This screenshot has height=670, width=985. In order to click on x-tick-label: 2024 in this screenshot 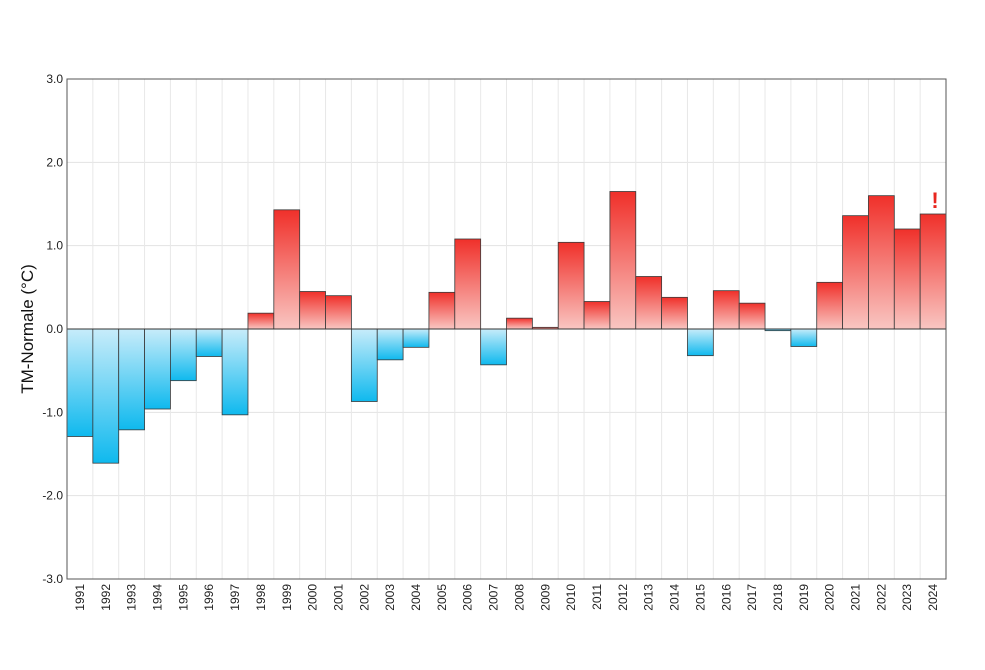, I will do `click(933, 597)`.